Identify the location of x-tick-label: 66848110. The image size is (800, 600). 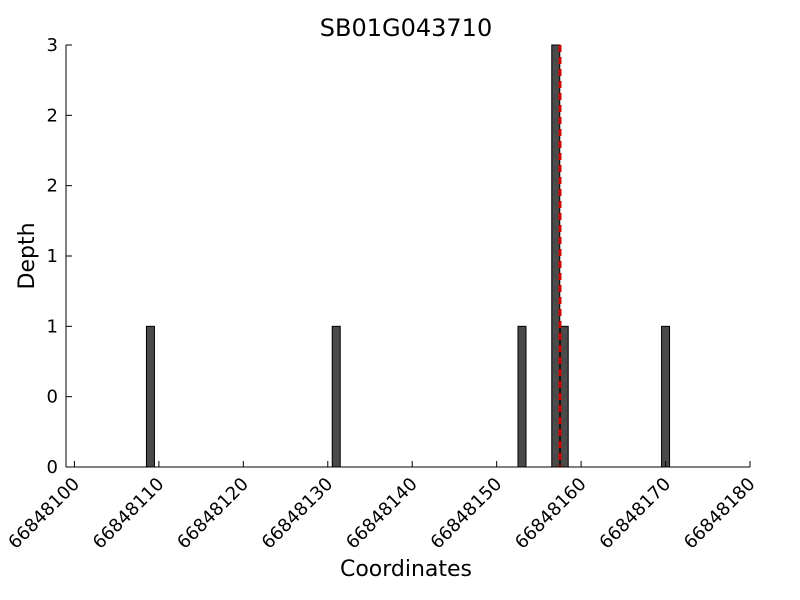
(129, 514).